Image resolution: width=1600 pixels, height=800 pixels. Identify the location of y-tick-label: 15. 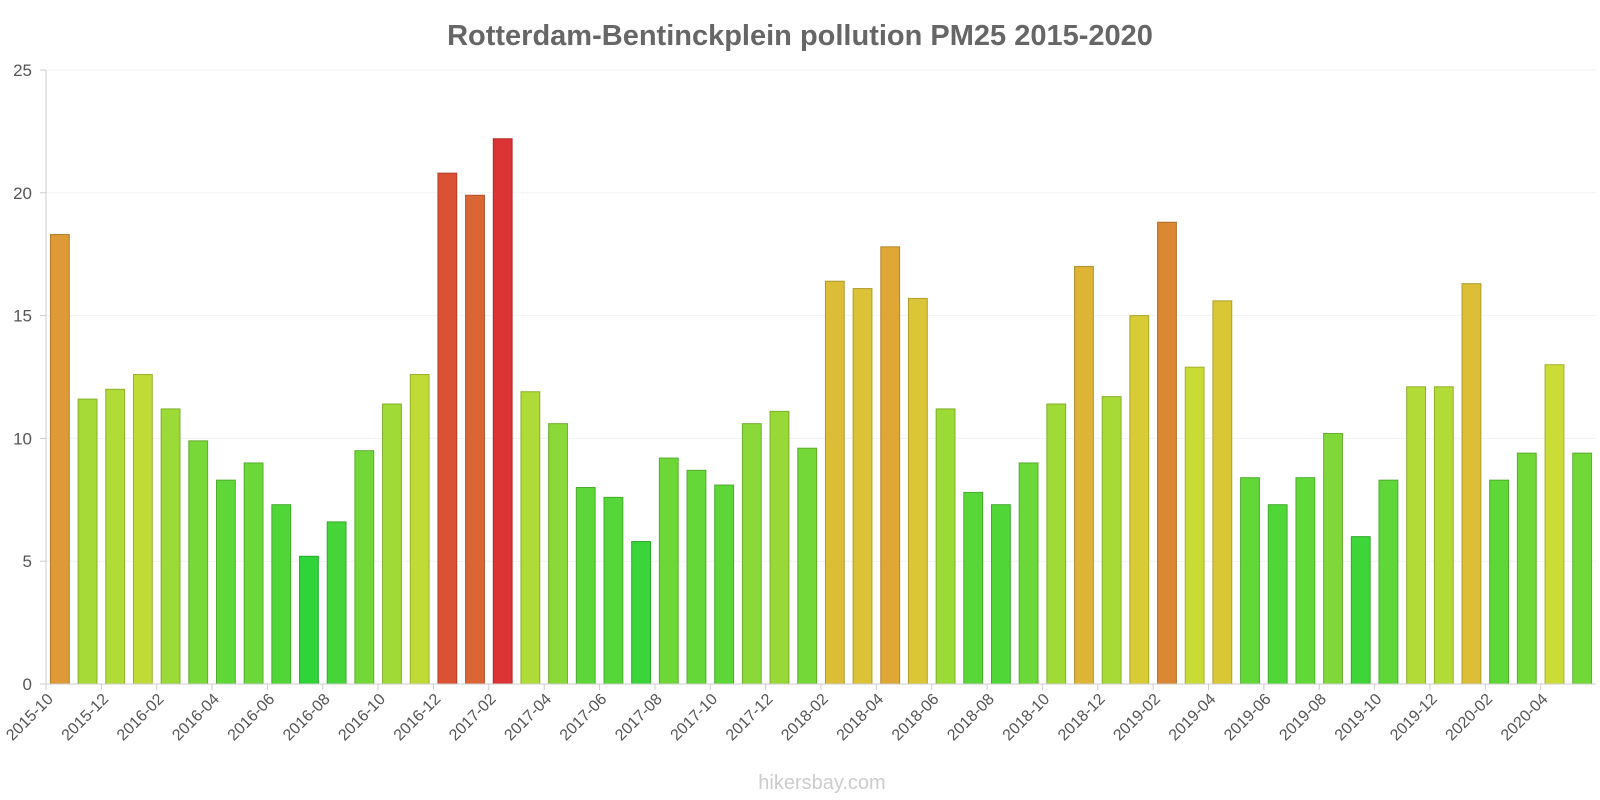
(22, 316).